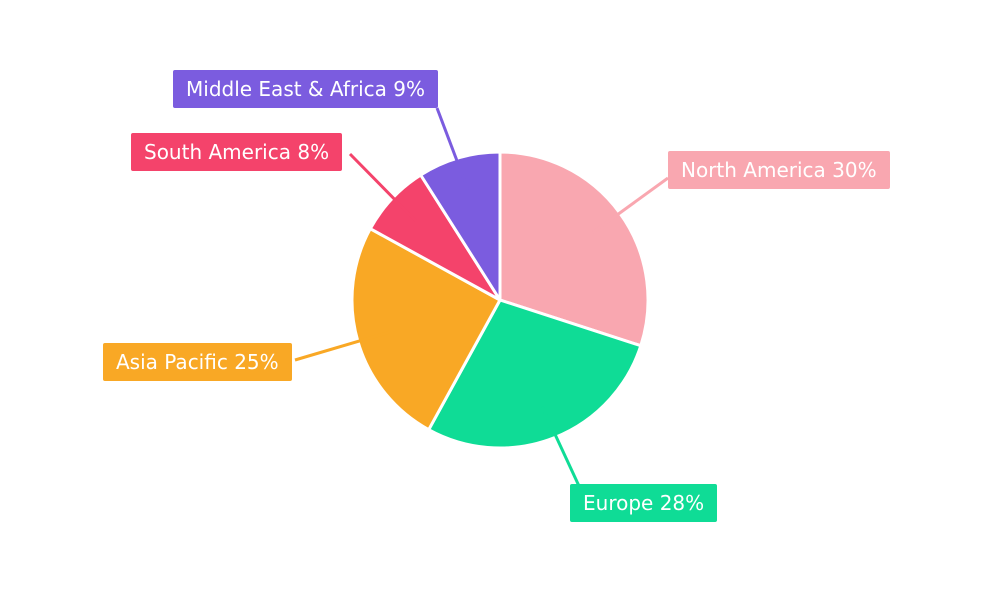 The width and height of the screenshot is (1000, 600). Describe the element at coordinates (237, 152) in the screenshot. I see `label-south-america: South America 8%` at that location.